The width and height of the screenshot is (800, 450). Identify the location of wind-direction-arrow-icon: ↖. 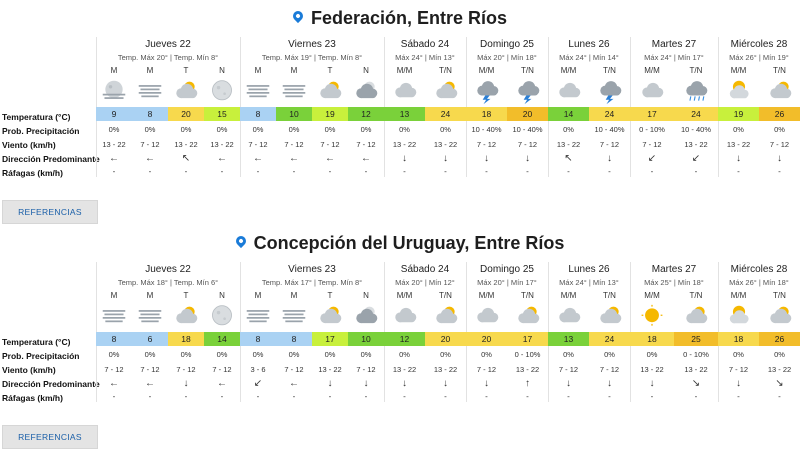
(568, 158).